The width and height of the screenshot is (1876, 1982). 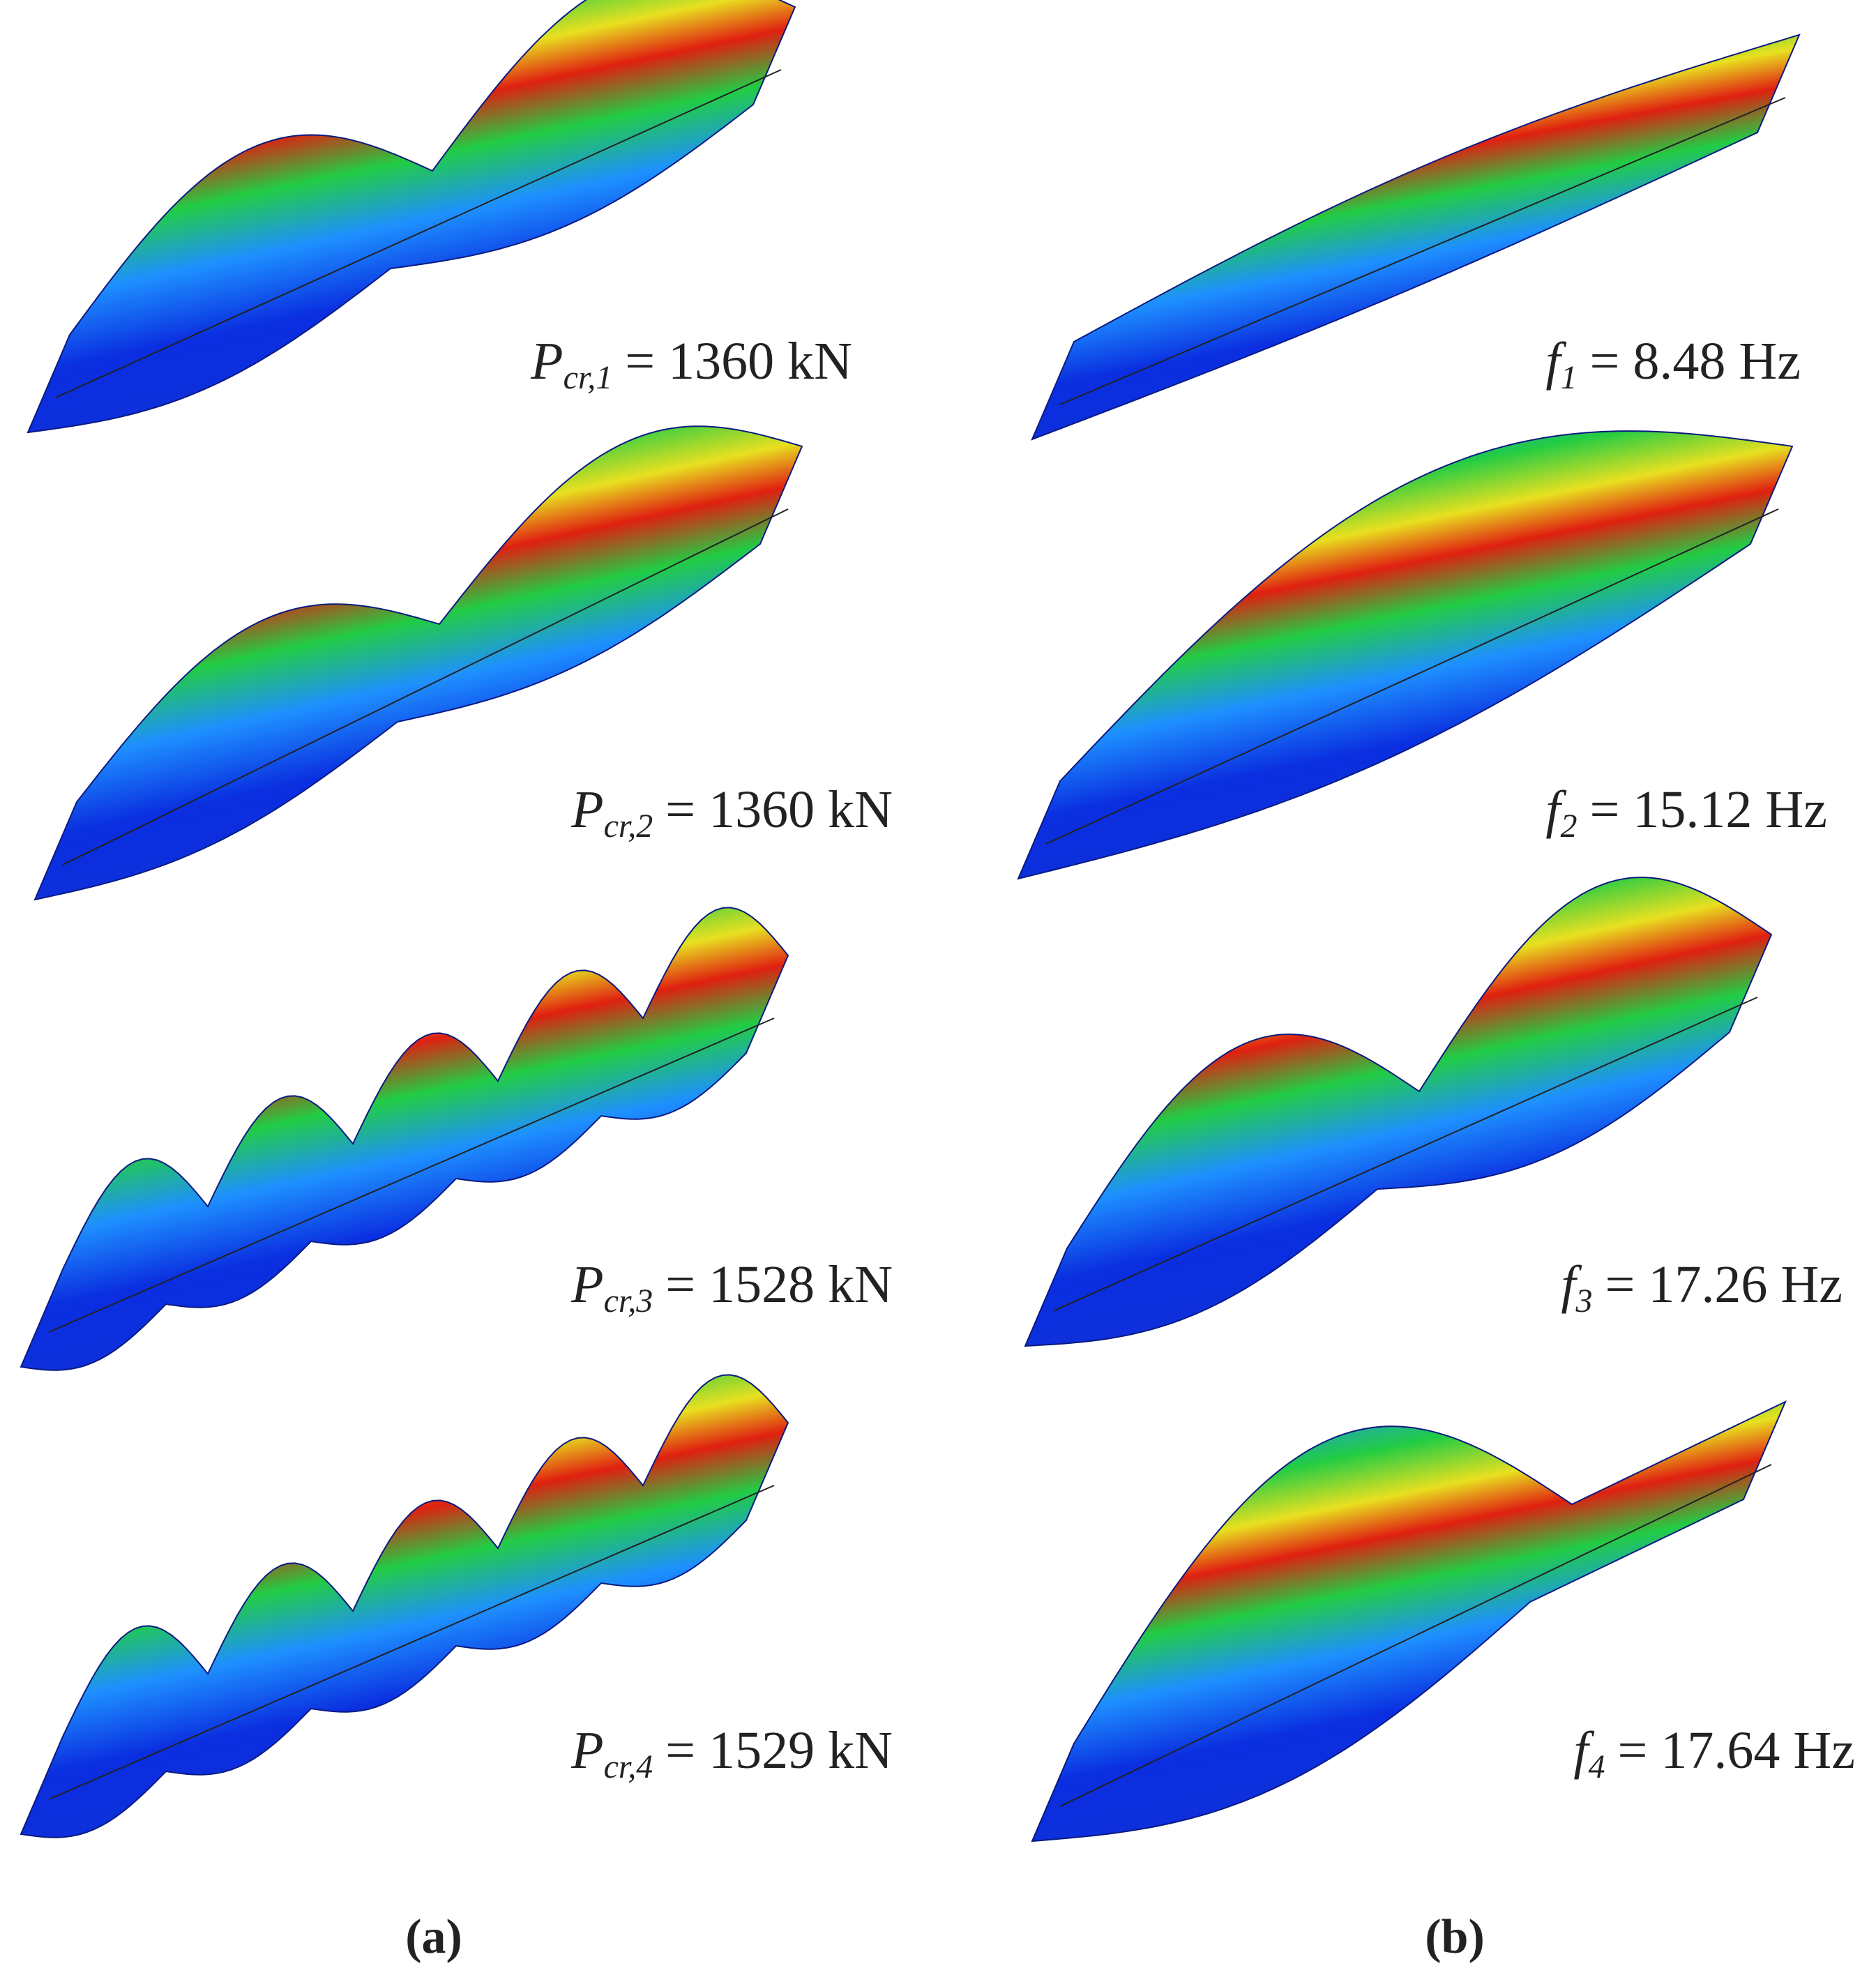 What do you see at coordinates (1455, 1937) in the screenshot?
I see `panel-caption: (b)` at bounding box center [1455, 1937].